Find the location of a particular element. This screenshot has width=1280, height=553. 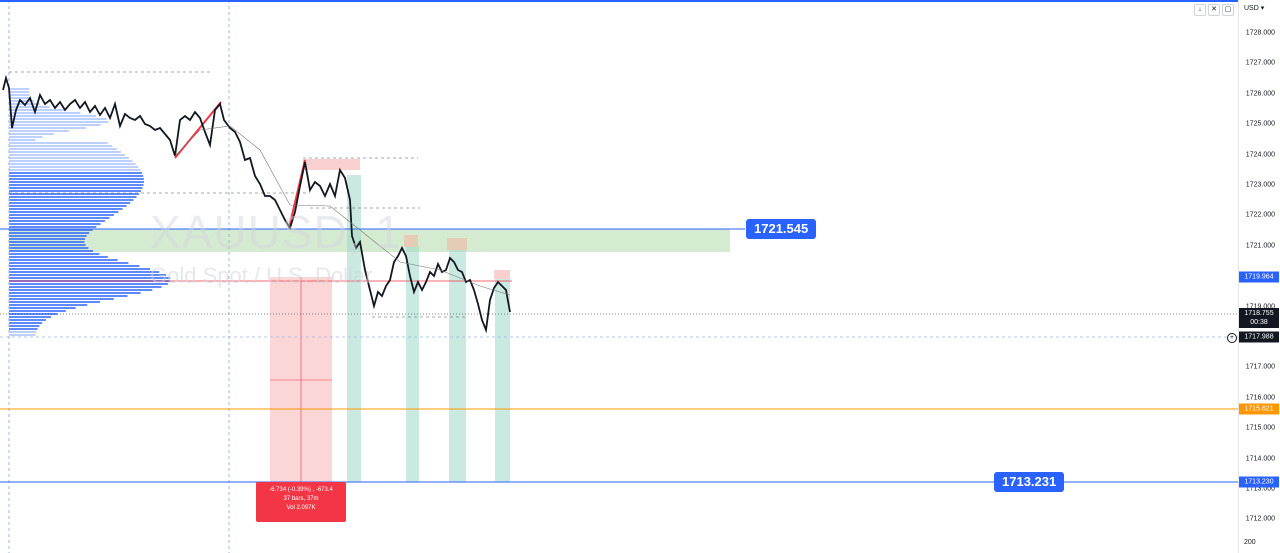

price-tick: 1719.000 is located at coordinates (1260, 307).